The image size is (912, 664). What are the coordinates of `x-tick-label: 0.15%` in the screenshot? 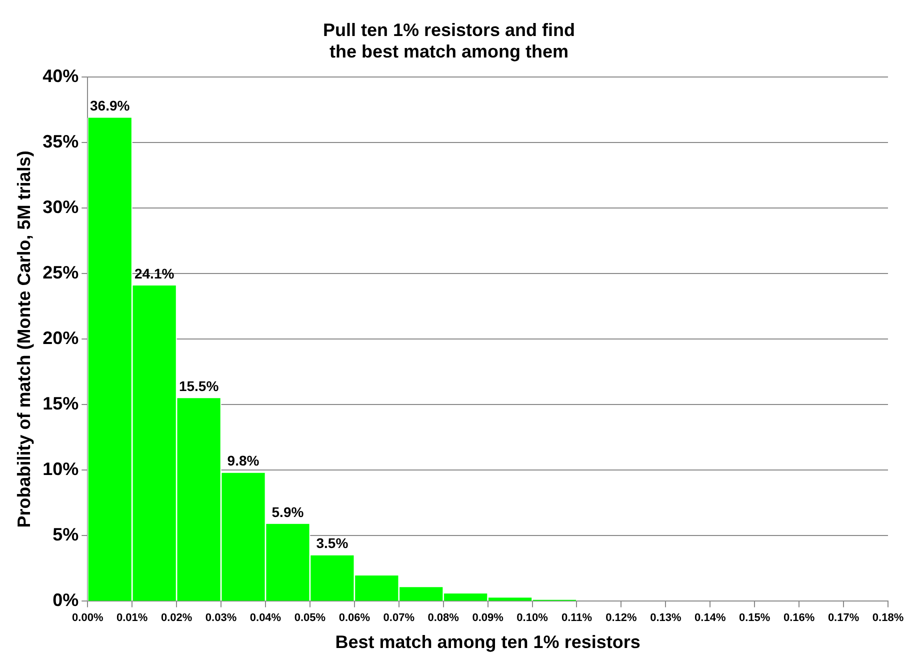 It's located at (754, 618).